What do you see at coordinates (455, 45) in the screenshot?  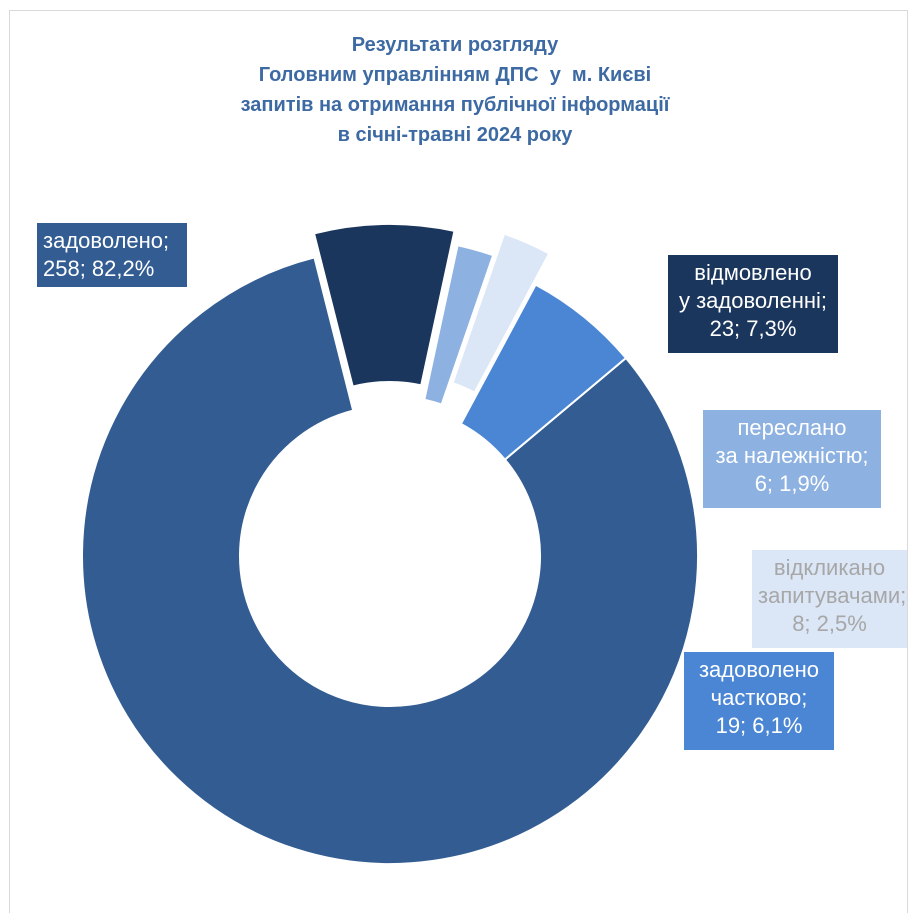 I see `title-line-1: Результати розгляду` at bounding box center [455, 45].